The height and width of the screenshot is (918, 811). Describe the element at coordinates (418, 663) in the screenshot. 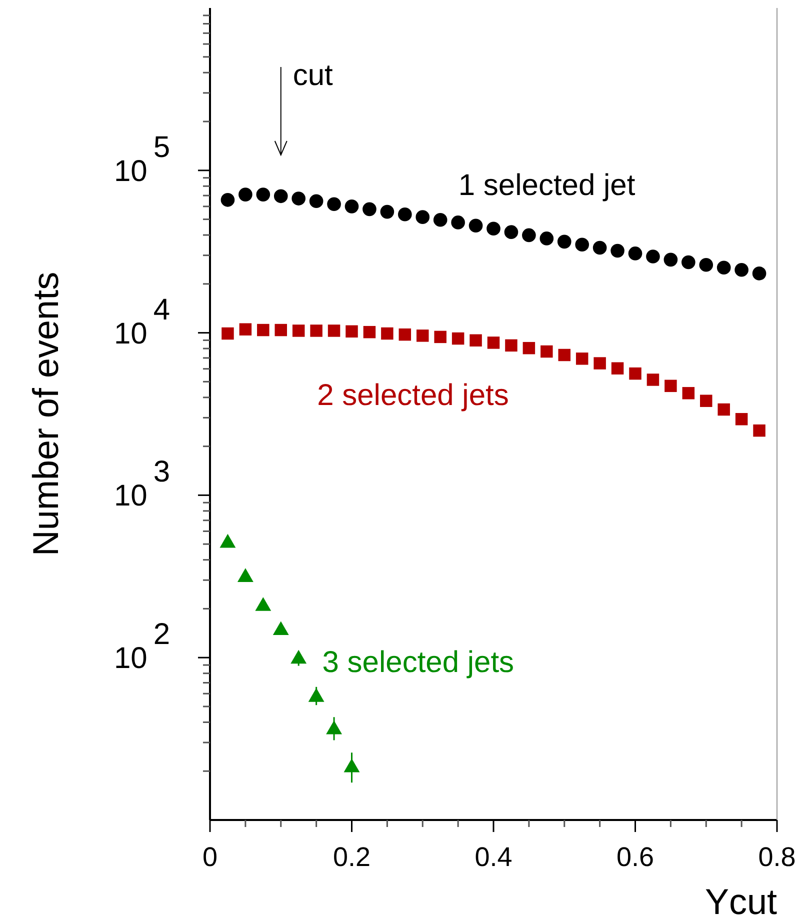

I see `series-label: 3 selected jets` at that location.